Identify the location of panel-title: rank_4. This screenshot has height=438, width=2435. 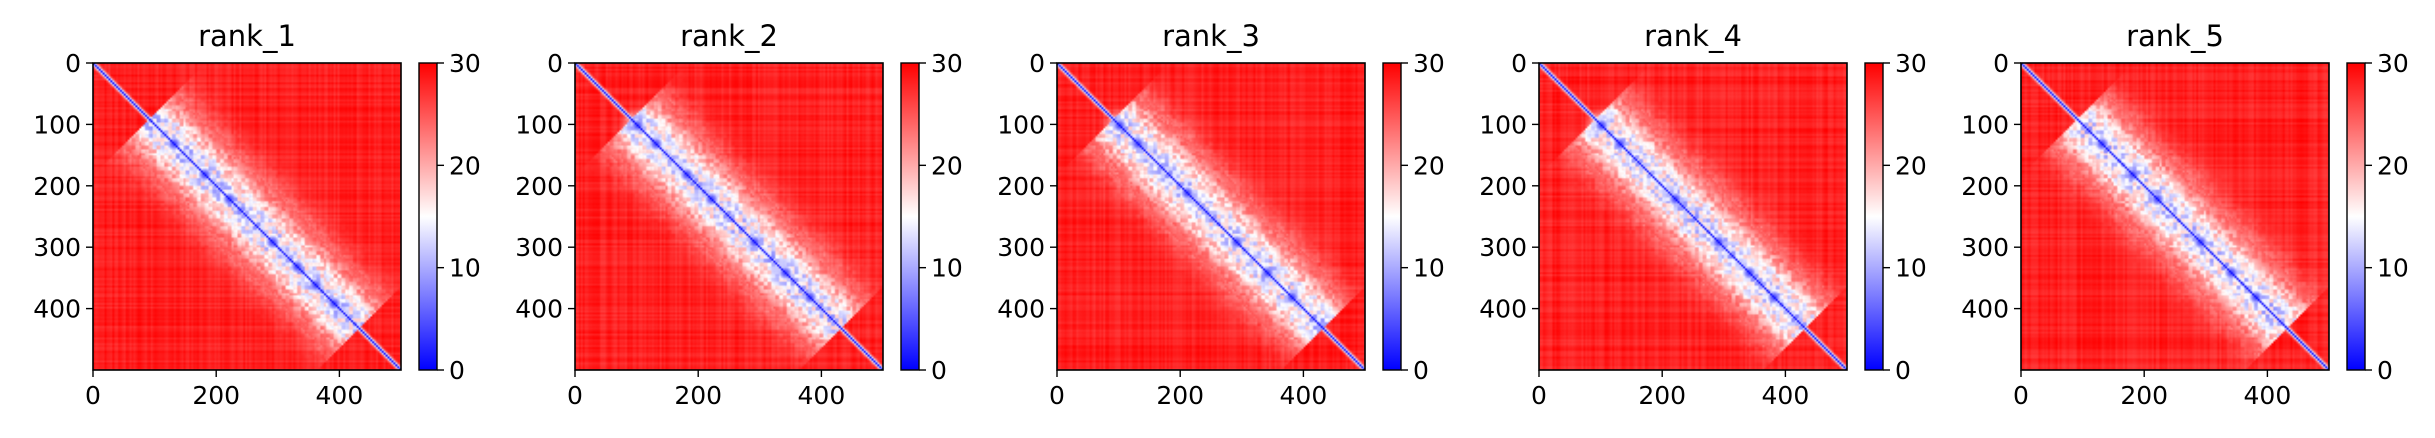
(1693, 36).